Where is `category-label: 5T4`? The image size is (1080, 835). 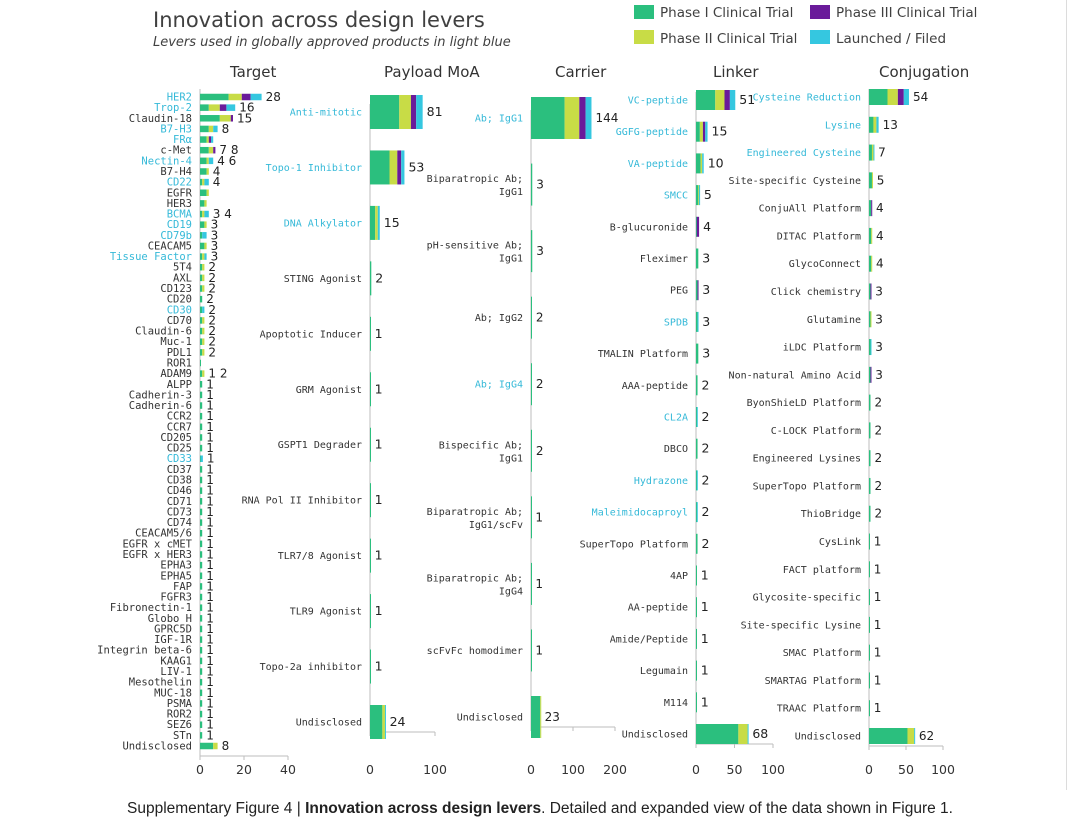
category-label: 5T4 is located at coordinates (182, 268).